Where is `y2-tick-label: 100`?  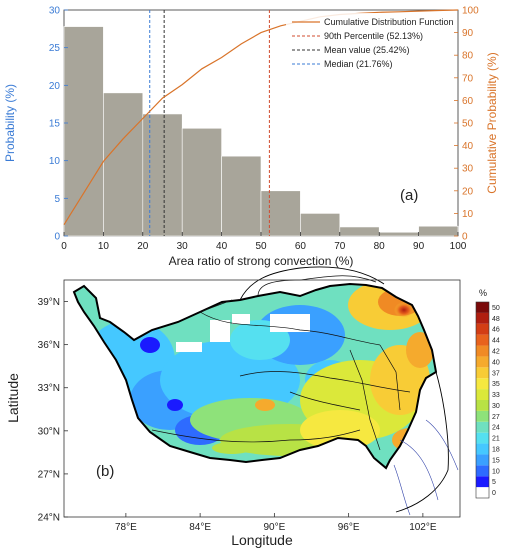
y2-tick-label: 100 is located at coordinates (470, 11).